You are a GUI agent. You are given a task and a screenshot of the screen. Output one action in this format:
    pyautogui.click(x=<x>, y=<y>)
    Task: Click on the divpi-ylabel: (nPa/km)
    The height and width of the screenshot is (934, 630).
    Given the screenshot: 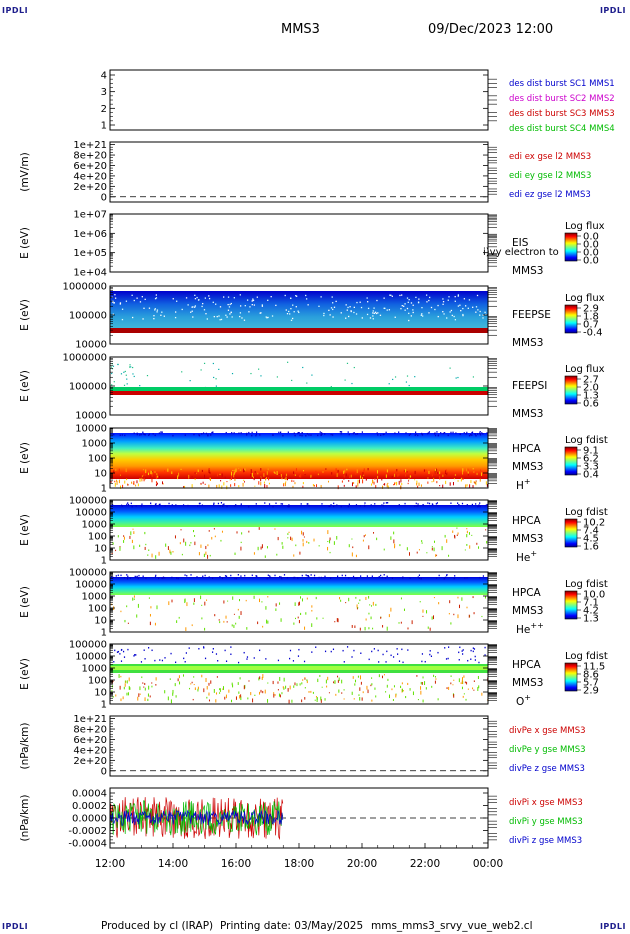 What is the action you would take?
    pyautogui.click(x=25, y=818)
    